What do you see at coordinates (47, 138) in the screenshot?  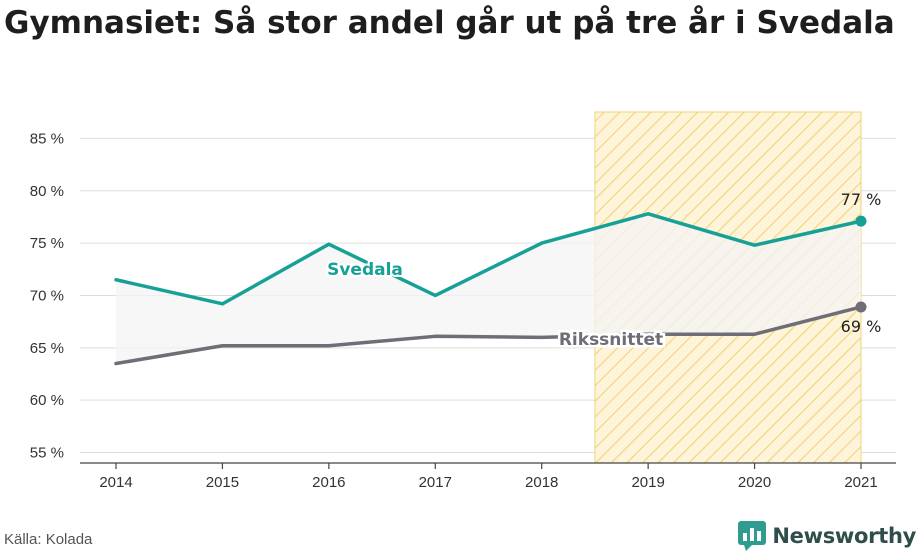 I see `y-tick-label: 85 %` at bounding box center [47, 138].